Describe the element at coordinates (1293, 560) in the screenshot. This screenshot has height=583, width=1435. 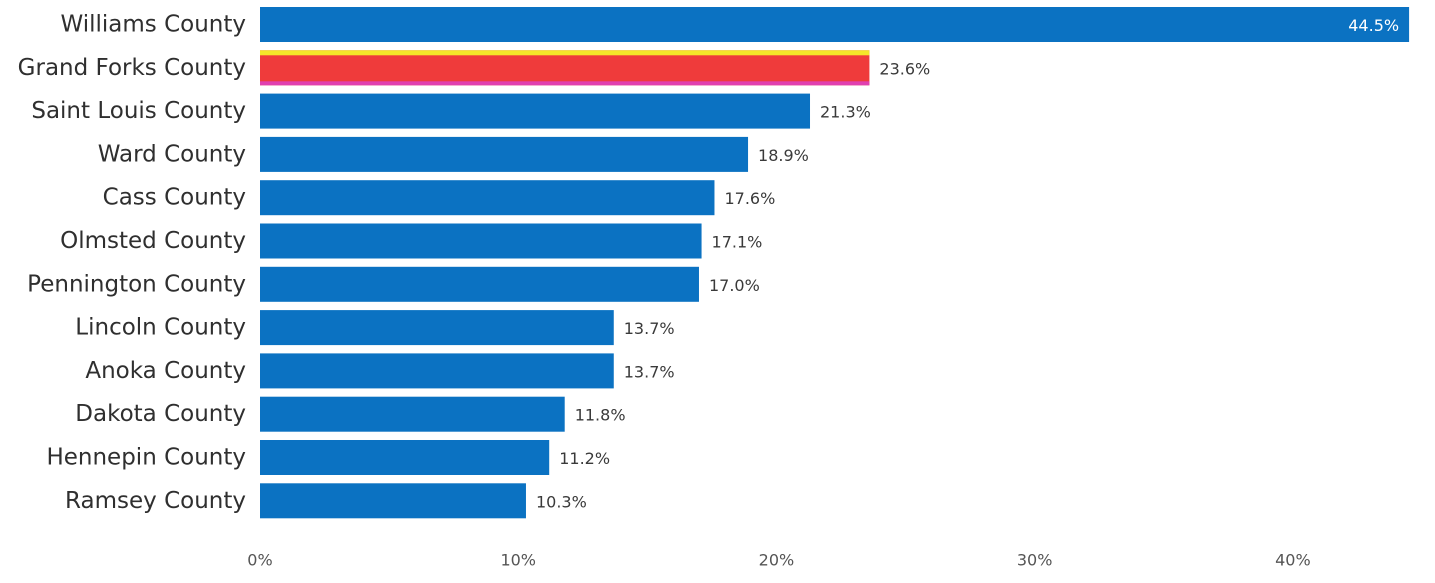
I see `x-tick-label: 40%` at that location.